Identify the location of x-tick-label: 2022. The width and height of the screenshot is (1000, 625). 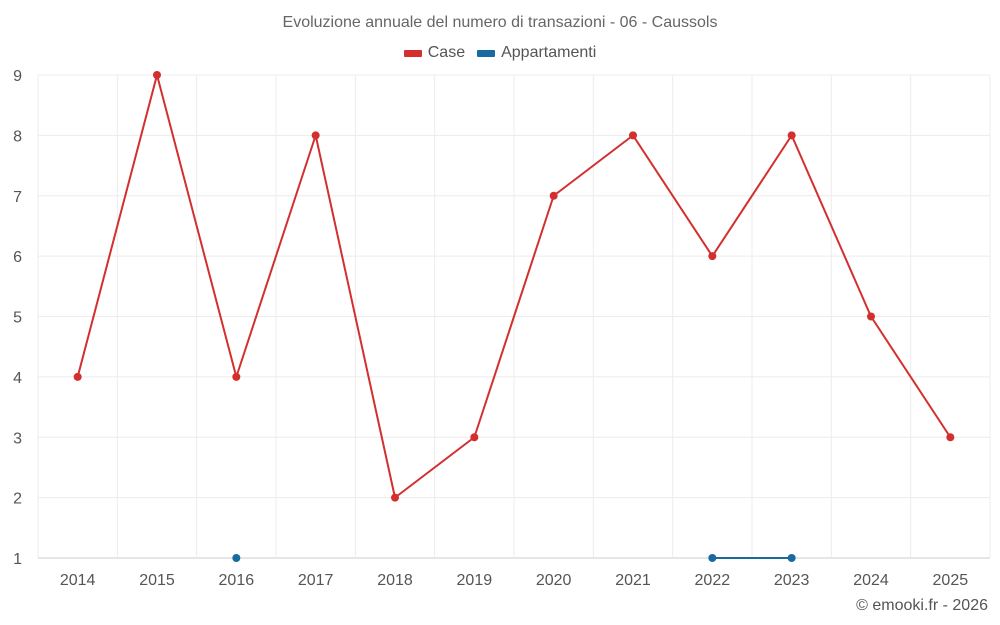
(713, 580).